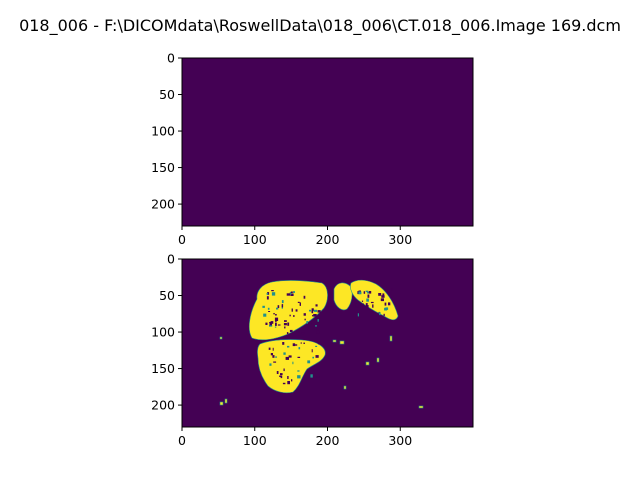 This screenshot has height=480, width=640. What do you see at coordinates (288, 310) in the screenshot?
I see `left-lung-upper-region` at bounding box center [288, 310].